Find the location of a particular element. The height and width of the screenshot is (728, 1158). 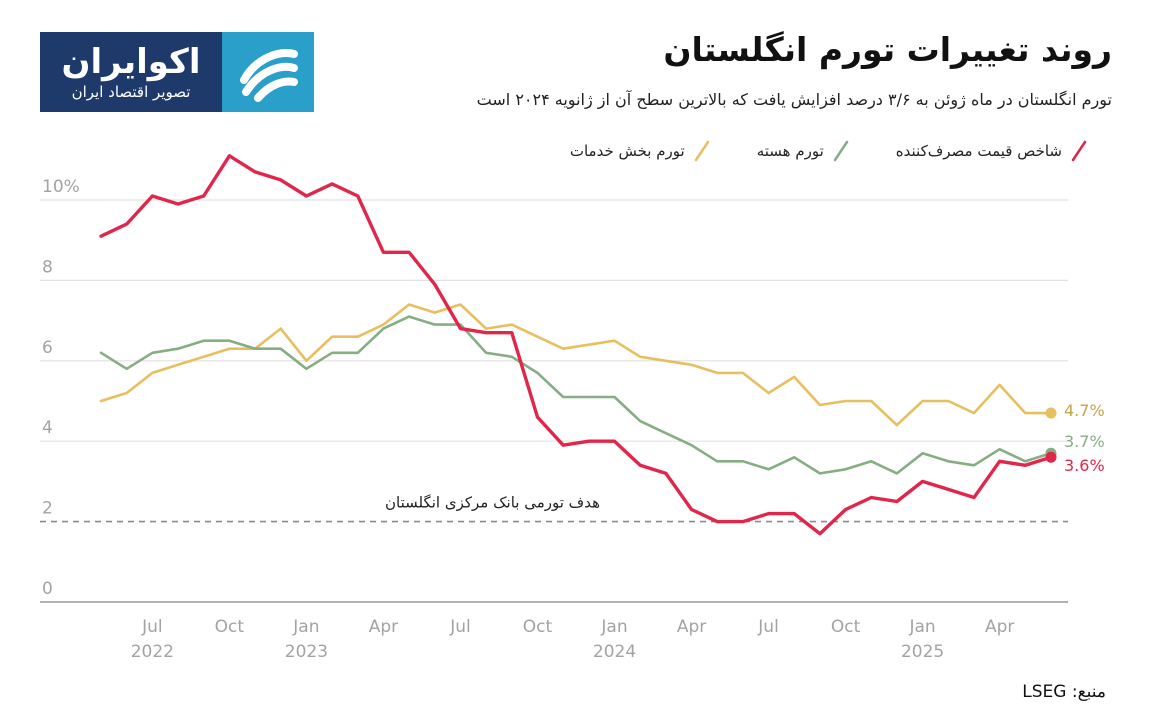

logo-mark is located at coordinates (268, 72).